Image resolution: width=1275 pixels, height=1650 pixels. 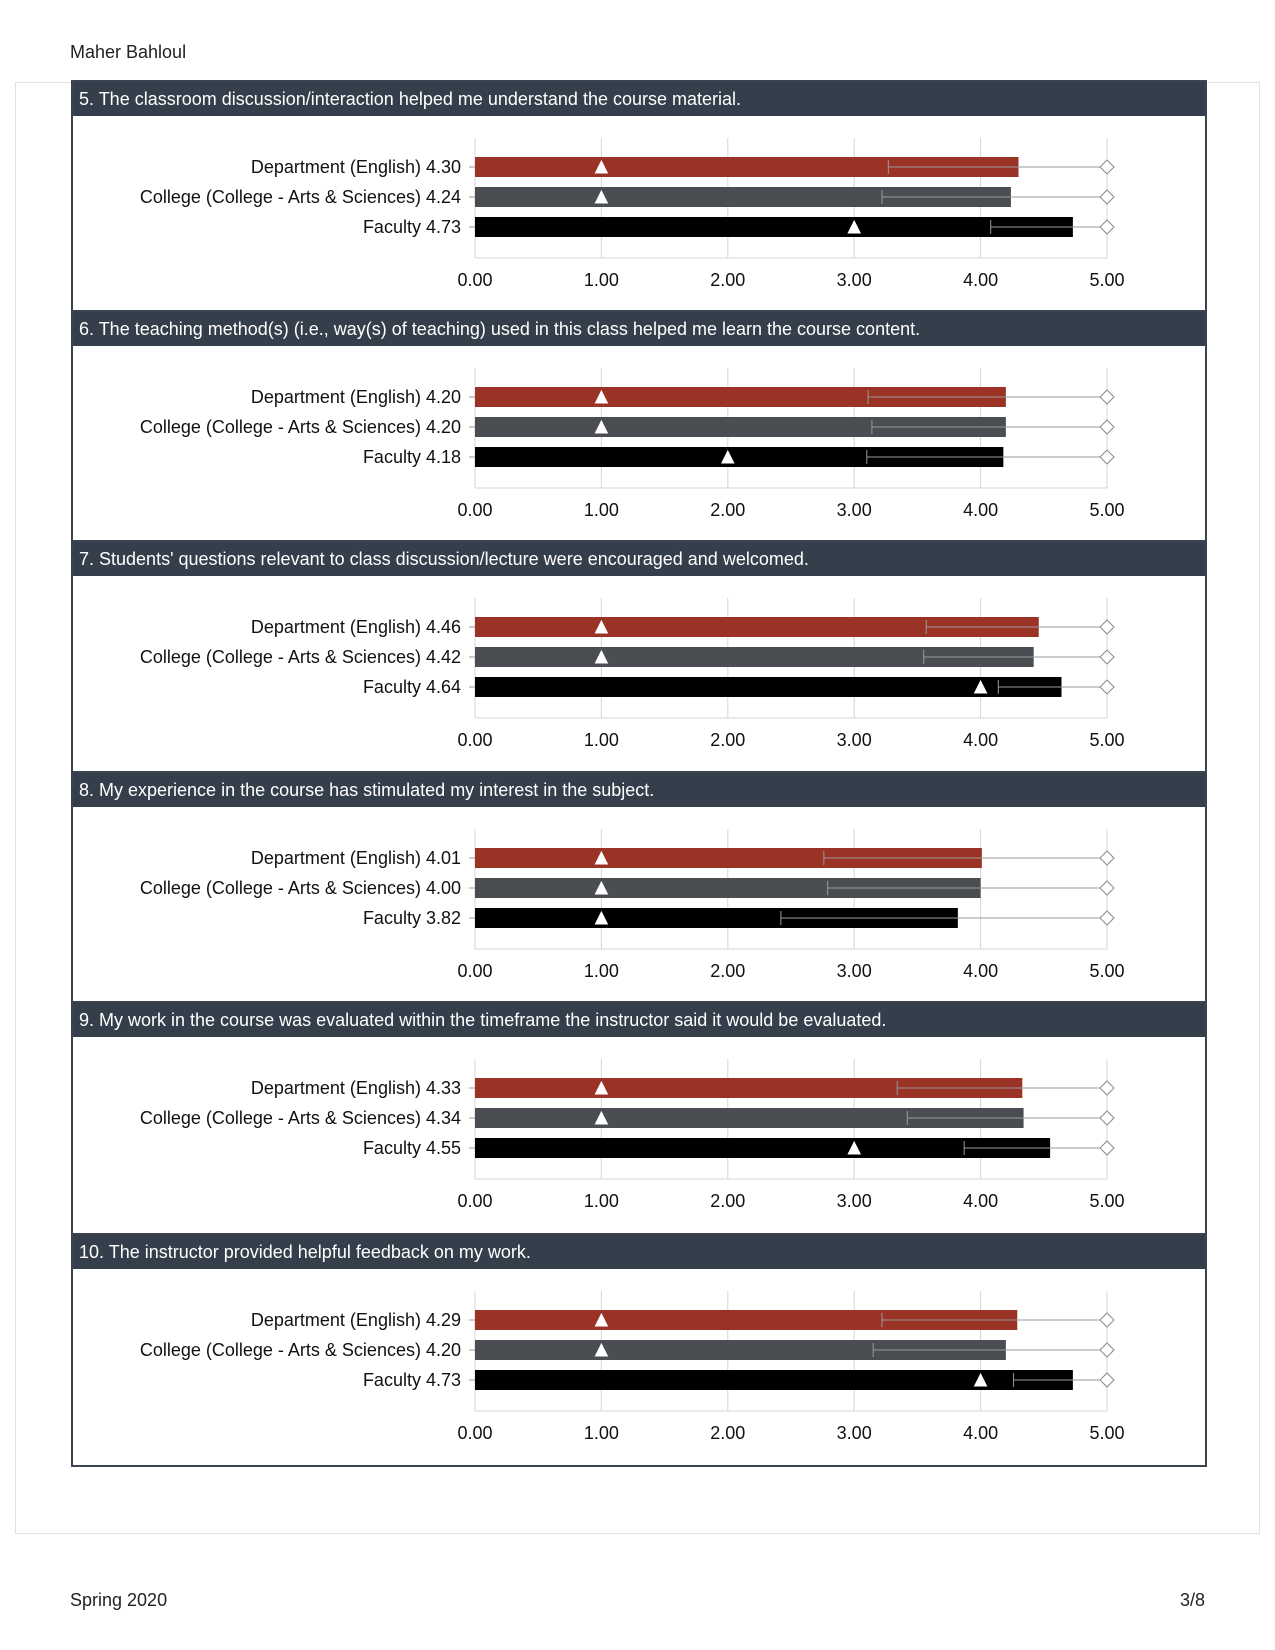 What do you see at coordinates (356, 1320) in the screenshot?
I see `category-label: Department (English) 4.29` at bounding box center [356, 1320].